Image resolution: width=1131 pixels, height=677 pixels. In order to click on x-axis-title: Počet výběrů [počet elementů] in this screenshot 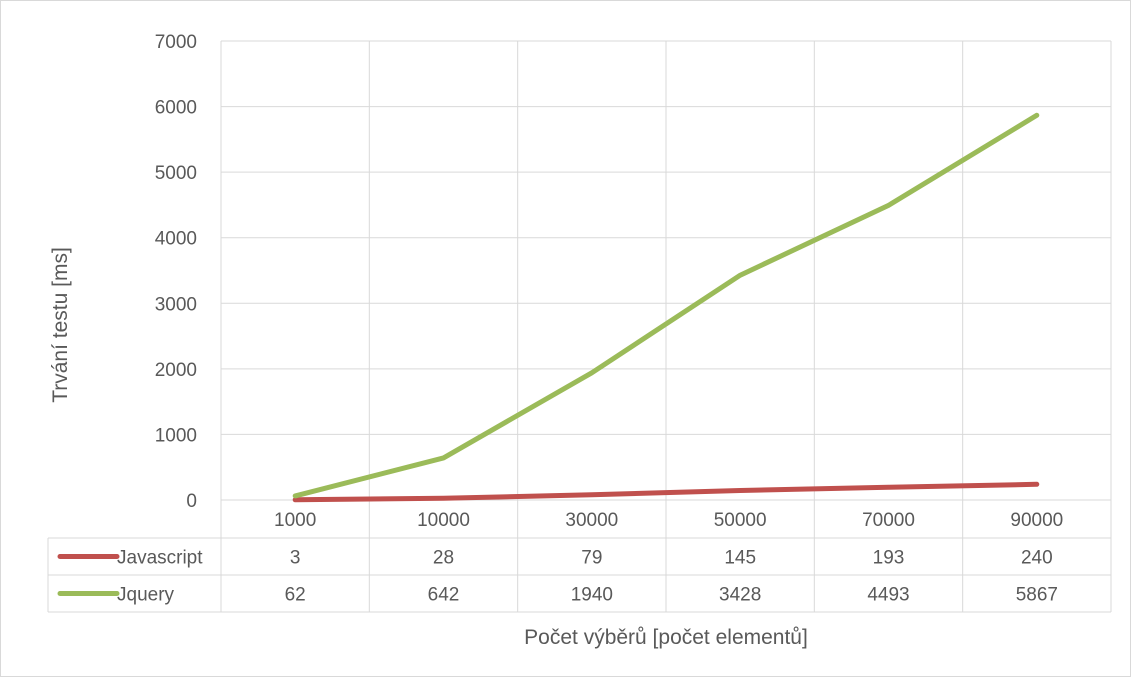, I will do `click(666, 637)`.